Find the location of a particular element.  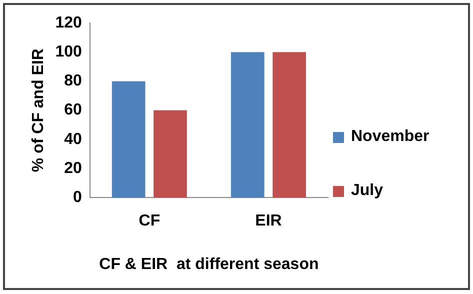

y-tick-label: 60 is located at coordinates (73, 110).